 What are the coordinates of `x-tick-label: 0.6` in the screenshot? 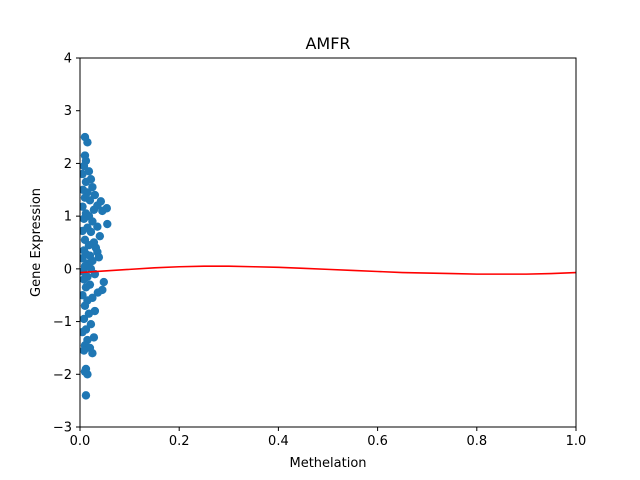 It's located at (377, 441).